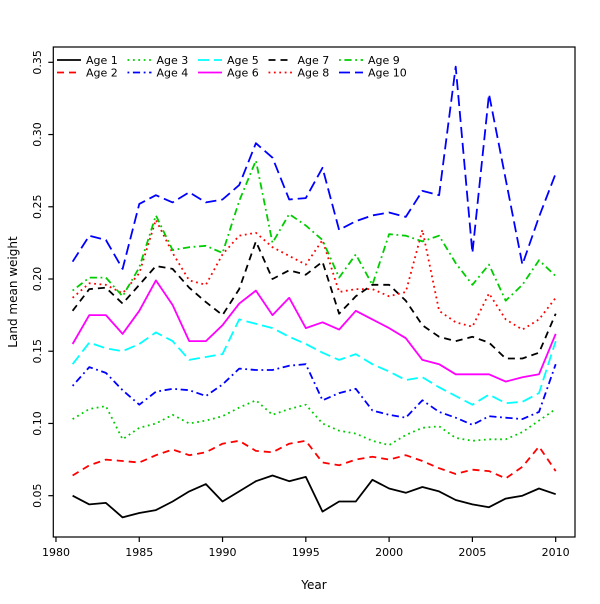 The width and height of the screenshot is (600, 604). I want to click on legend-label-age-6: Age 6, so click(243, 73).